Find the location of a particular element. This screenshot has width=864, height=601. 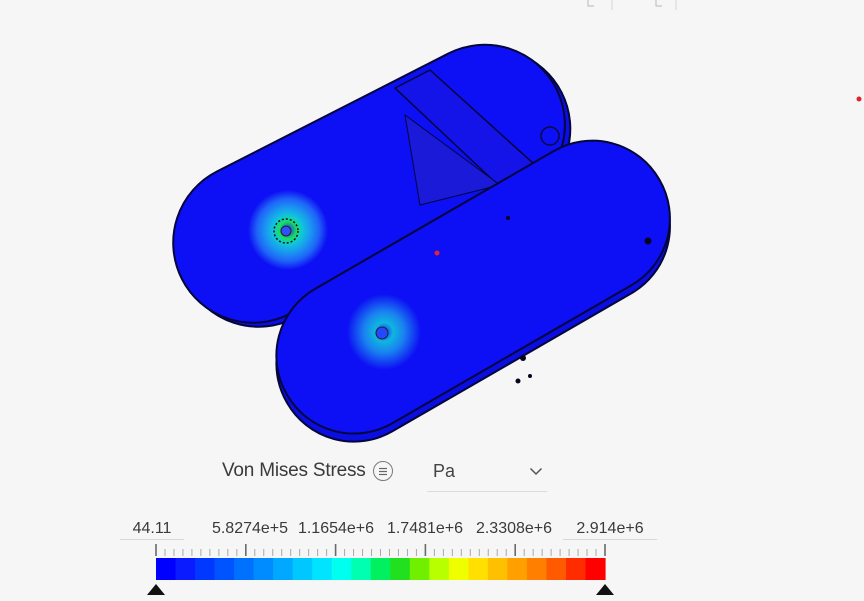

probe-point is located at coordinates (437, 253).